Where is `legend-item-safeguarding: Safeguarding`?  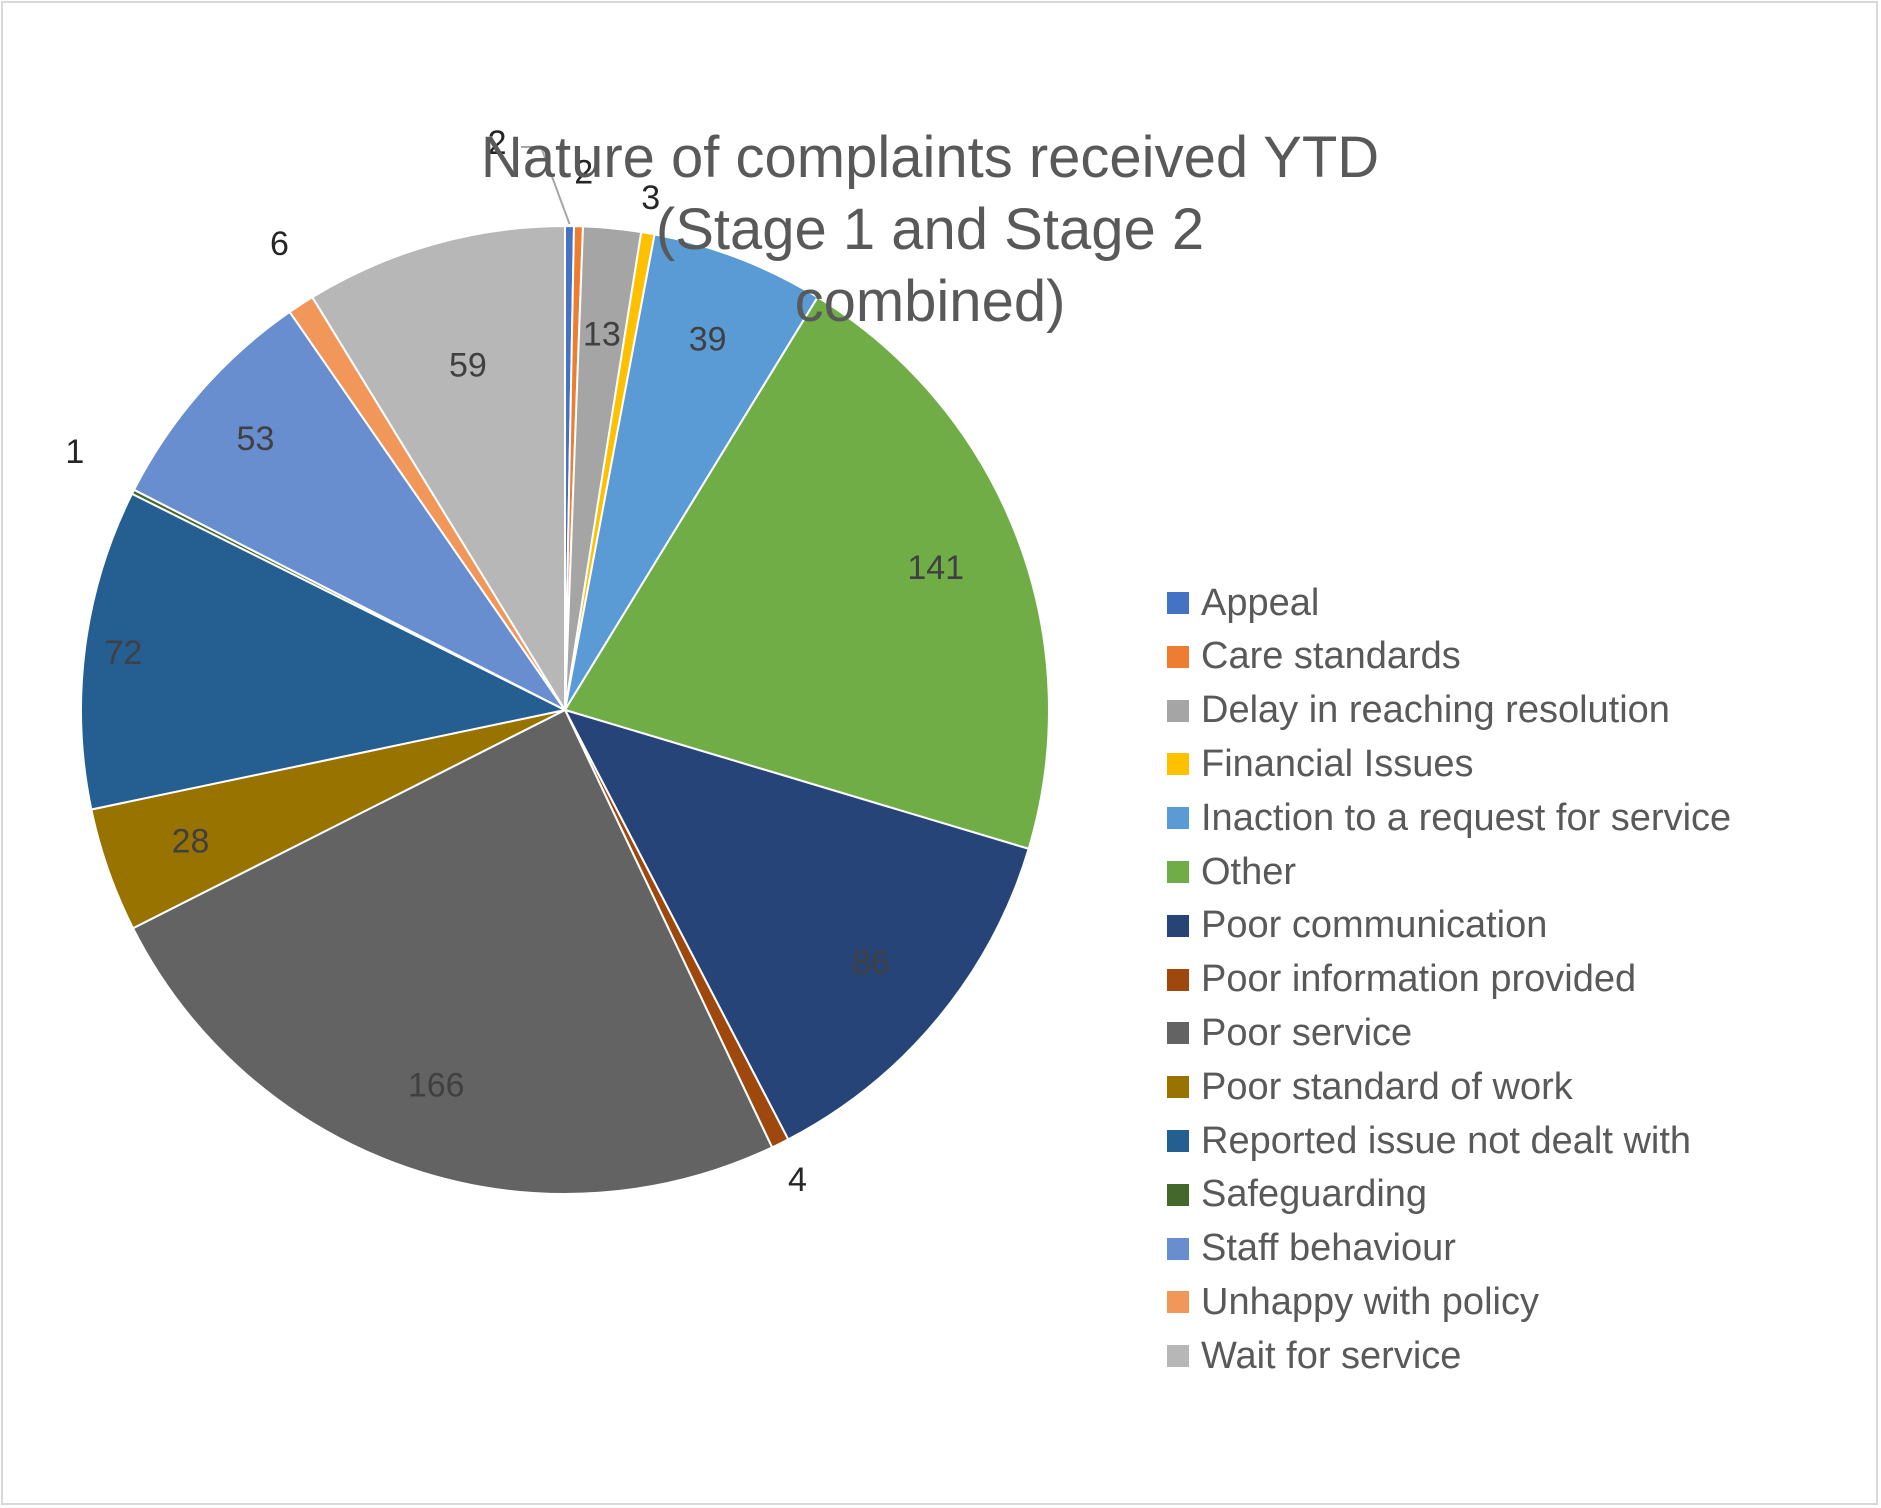 legend-item-safeguarding: Safeguarding is located at coordinates (1297, 1194).